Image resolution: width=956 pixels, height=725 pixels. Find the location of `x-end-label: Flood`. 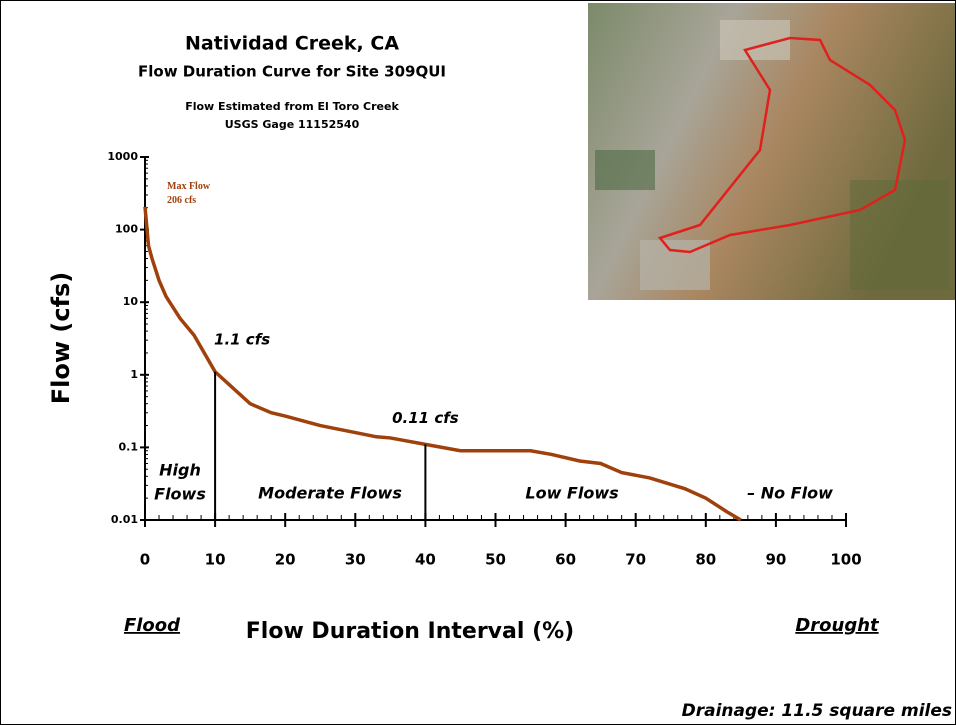

x-end-label: Flood is located at coordinates (152, 625).